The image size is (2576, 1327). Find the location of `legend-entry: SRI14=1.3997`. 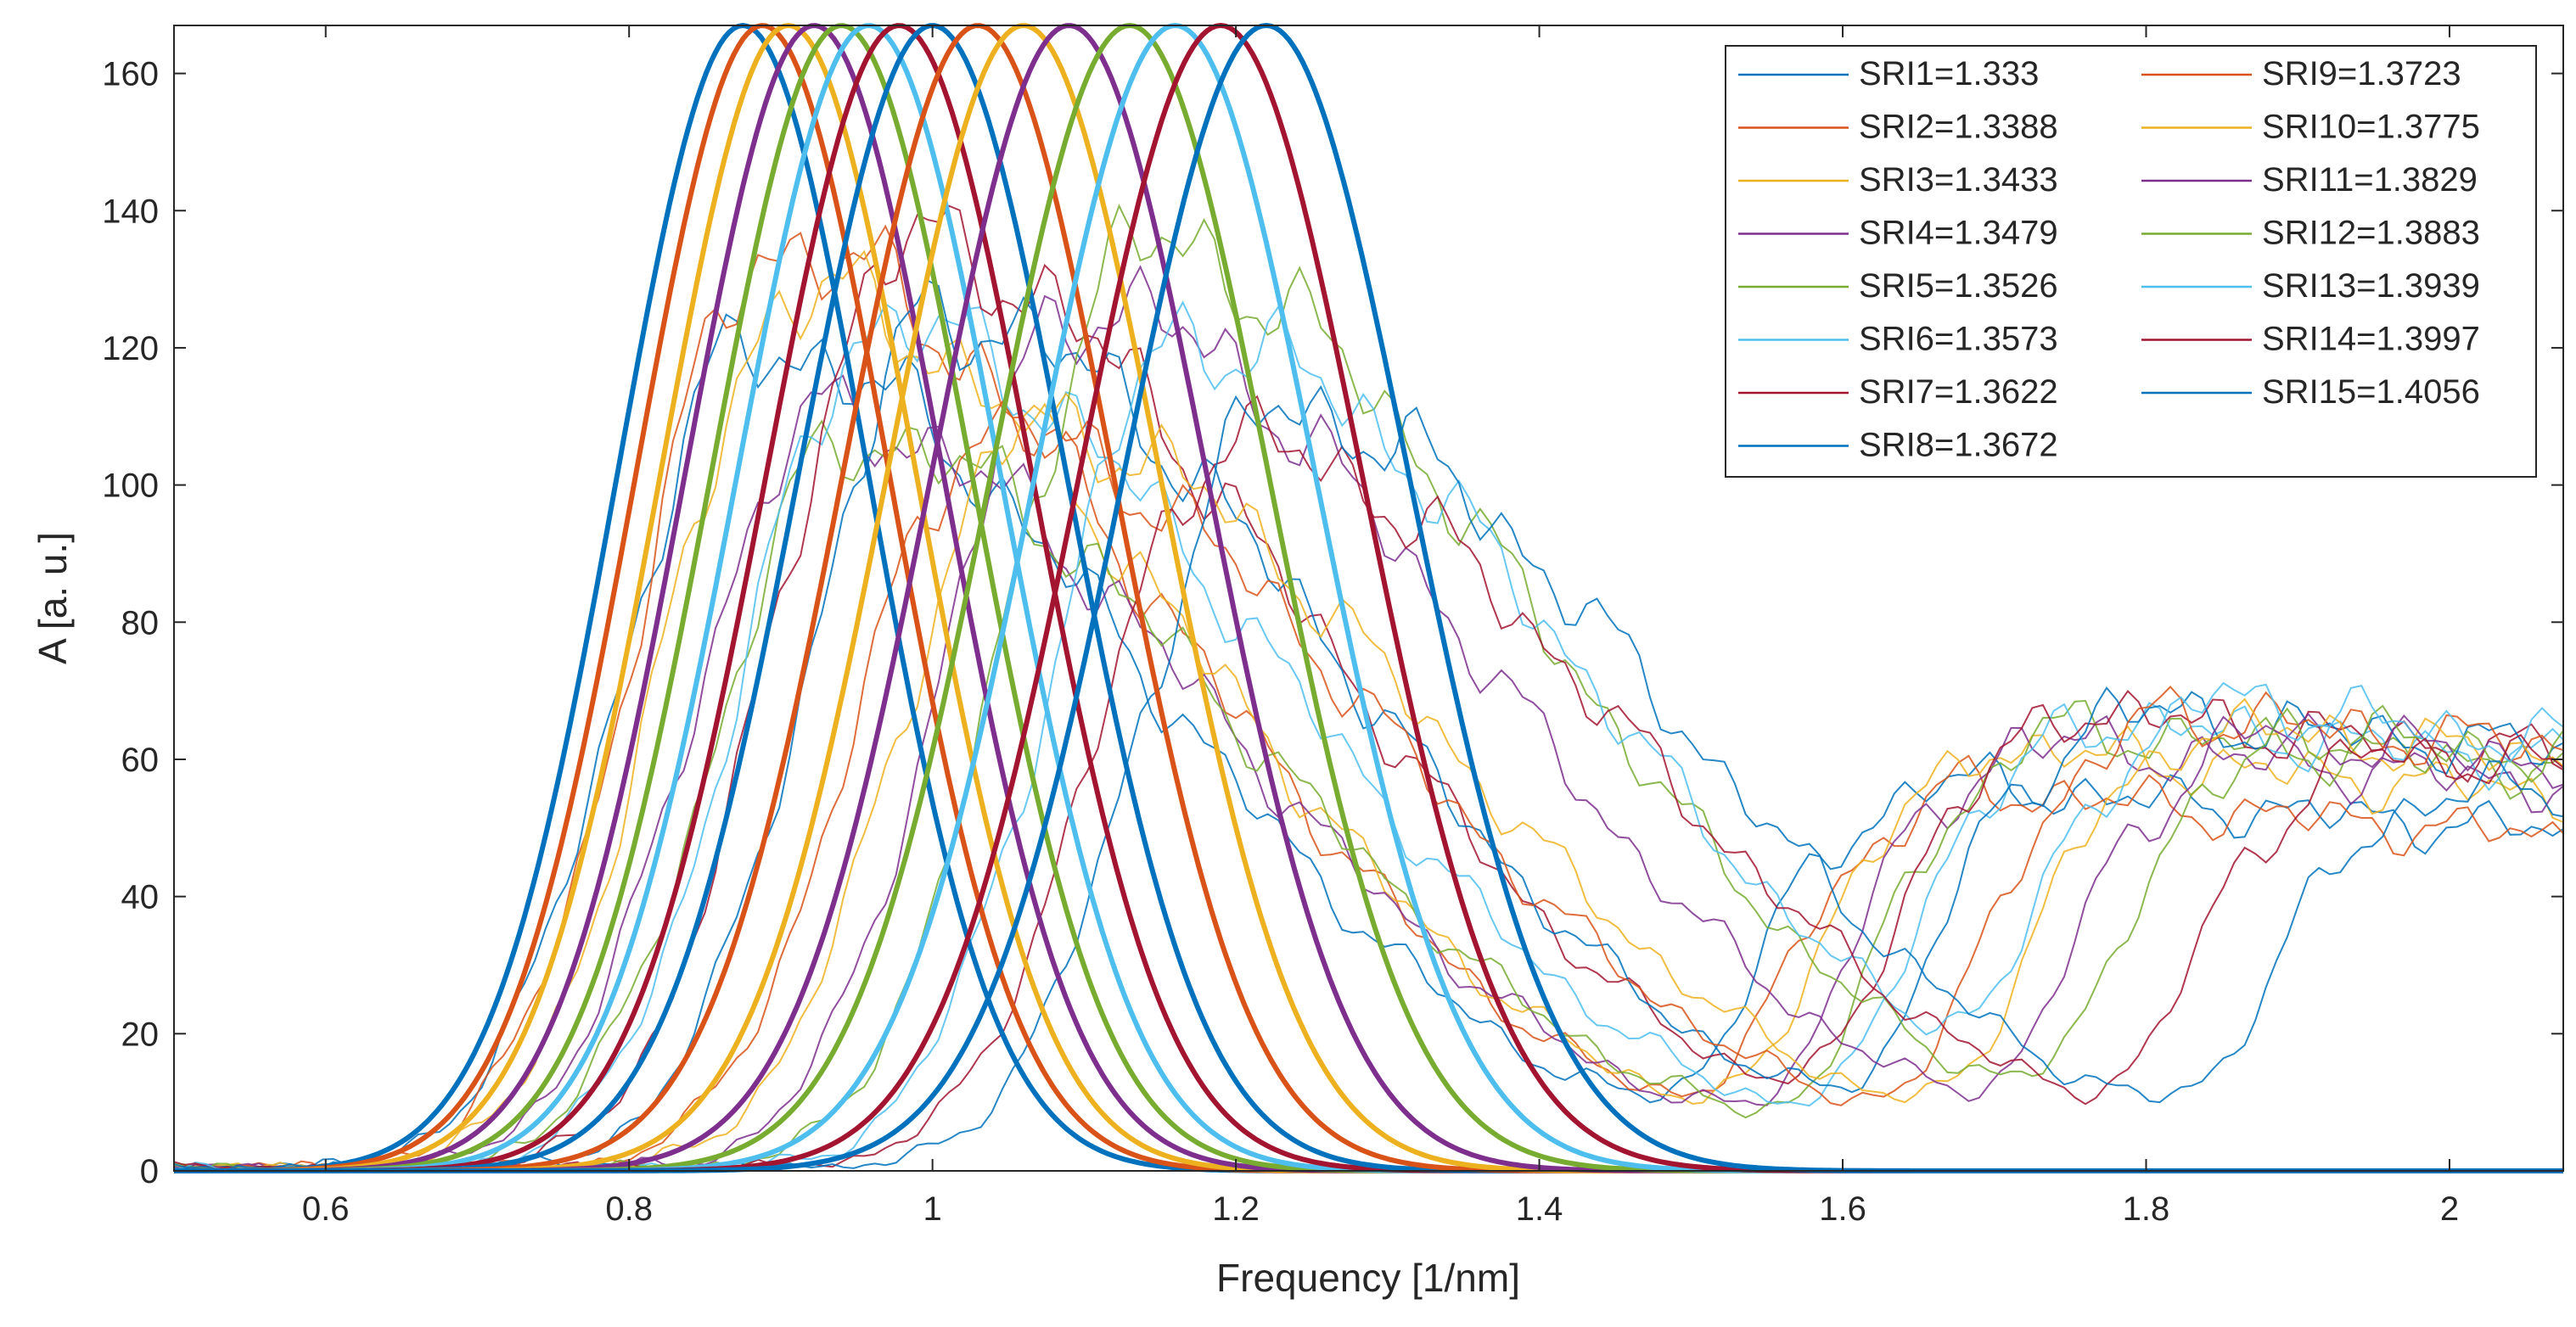

legend-entry: SRI14=1.3997 is located at coordinates (2371, 340).